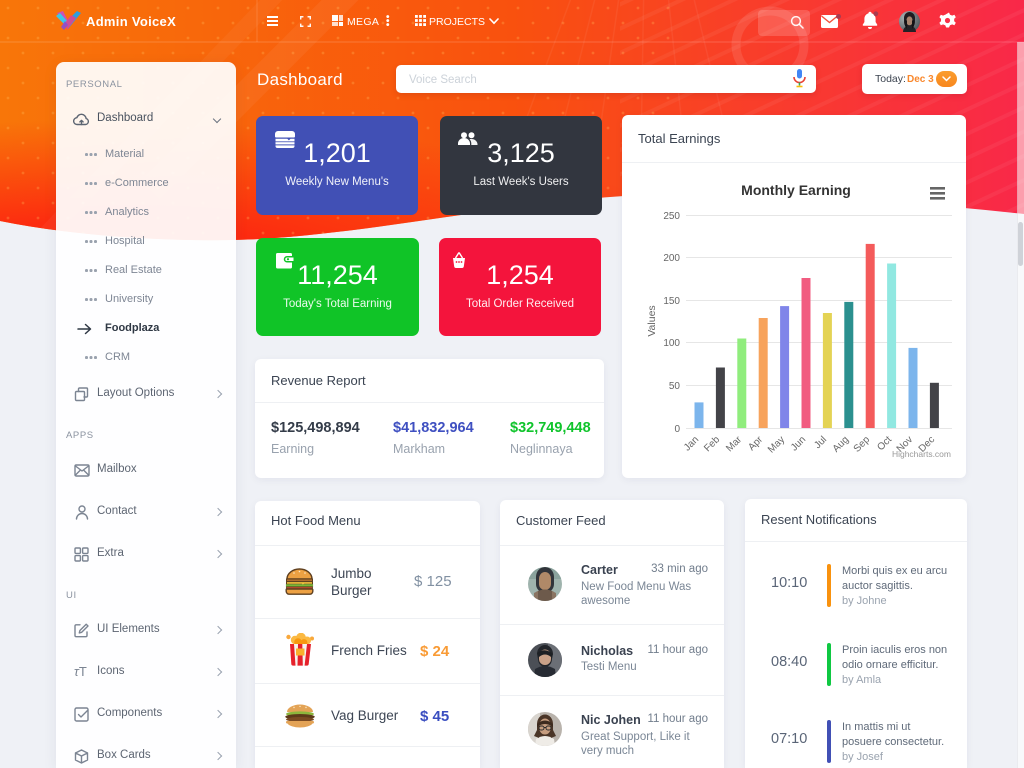 The height and width of the screenshot is (768, 1024). I want to click on svg-text: Feb, so click(712, 444).